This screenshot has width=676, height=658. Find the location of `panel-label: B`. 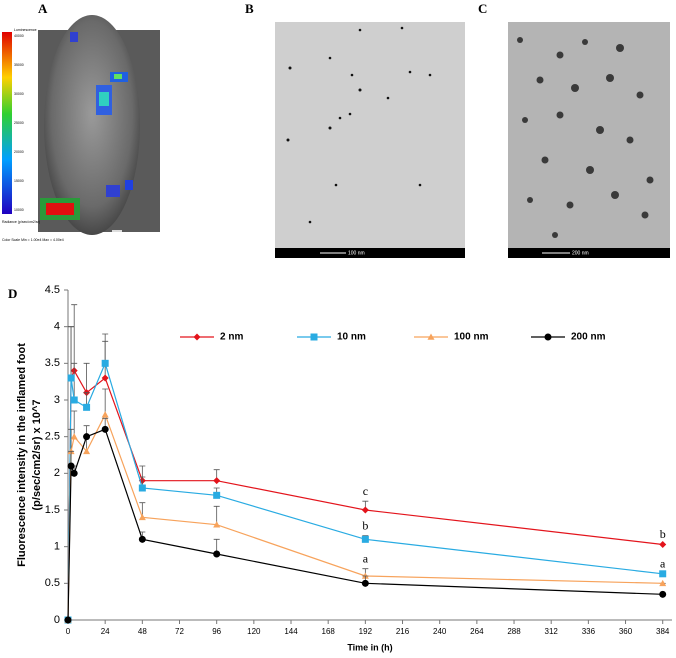

panel-label: B is located at coordinates (249, 8).